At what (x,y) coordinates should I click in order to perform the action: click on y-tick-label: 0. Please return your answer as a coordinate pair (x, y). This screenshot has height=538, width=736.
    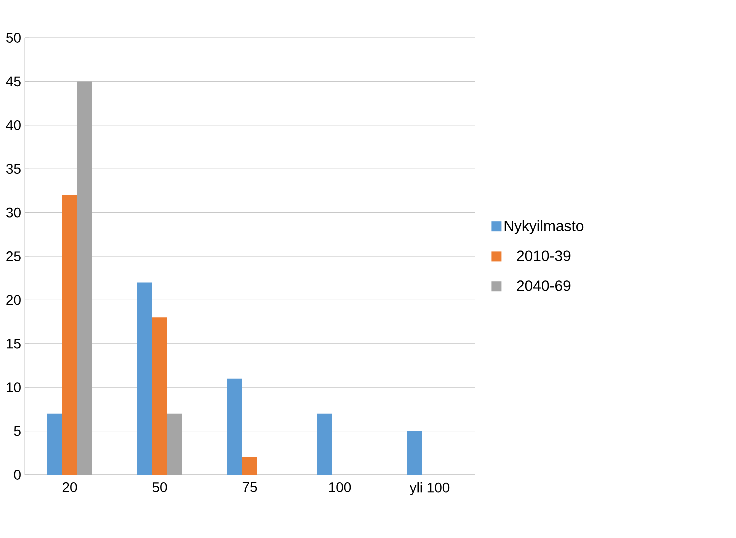
    Looking at the image, I should click on (17, 475).